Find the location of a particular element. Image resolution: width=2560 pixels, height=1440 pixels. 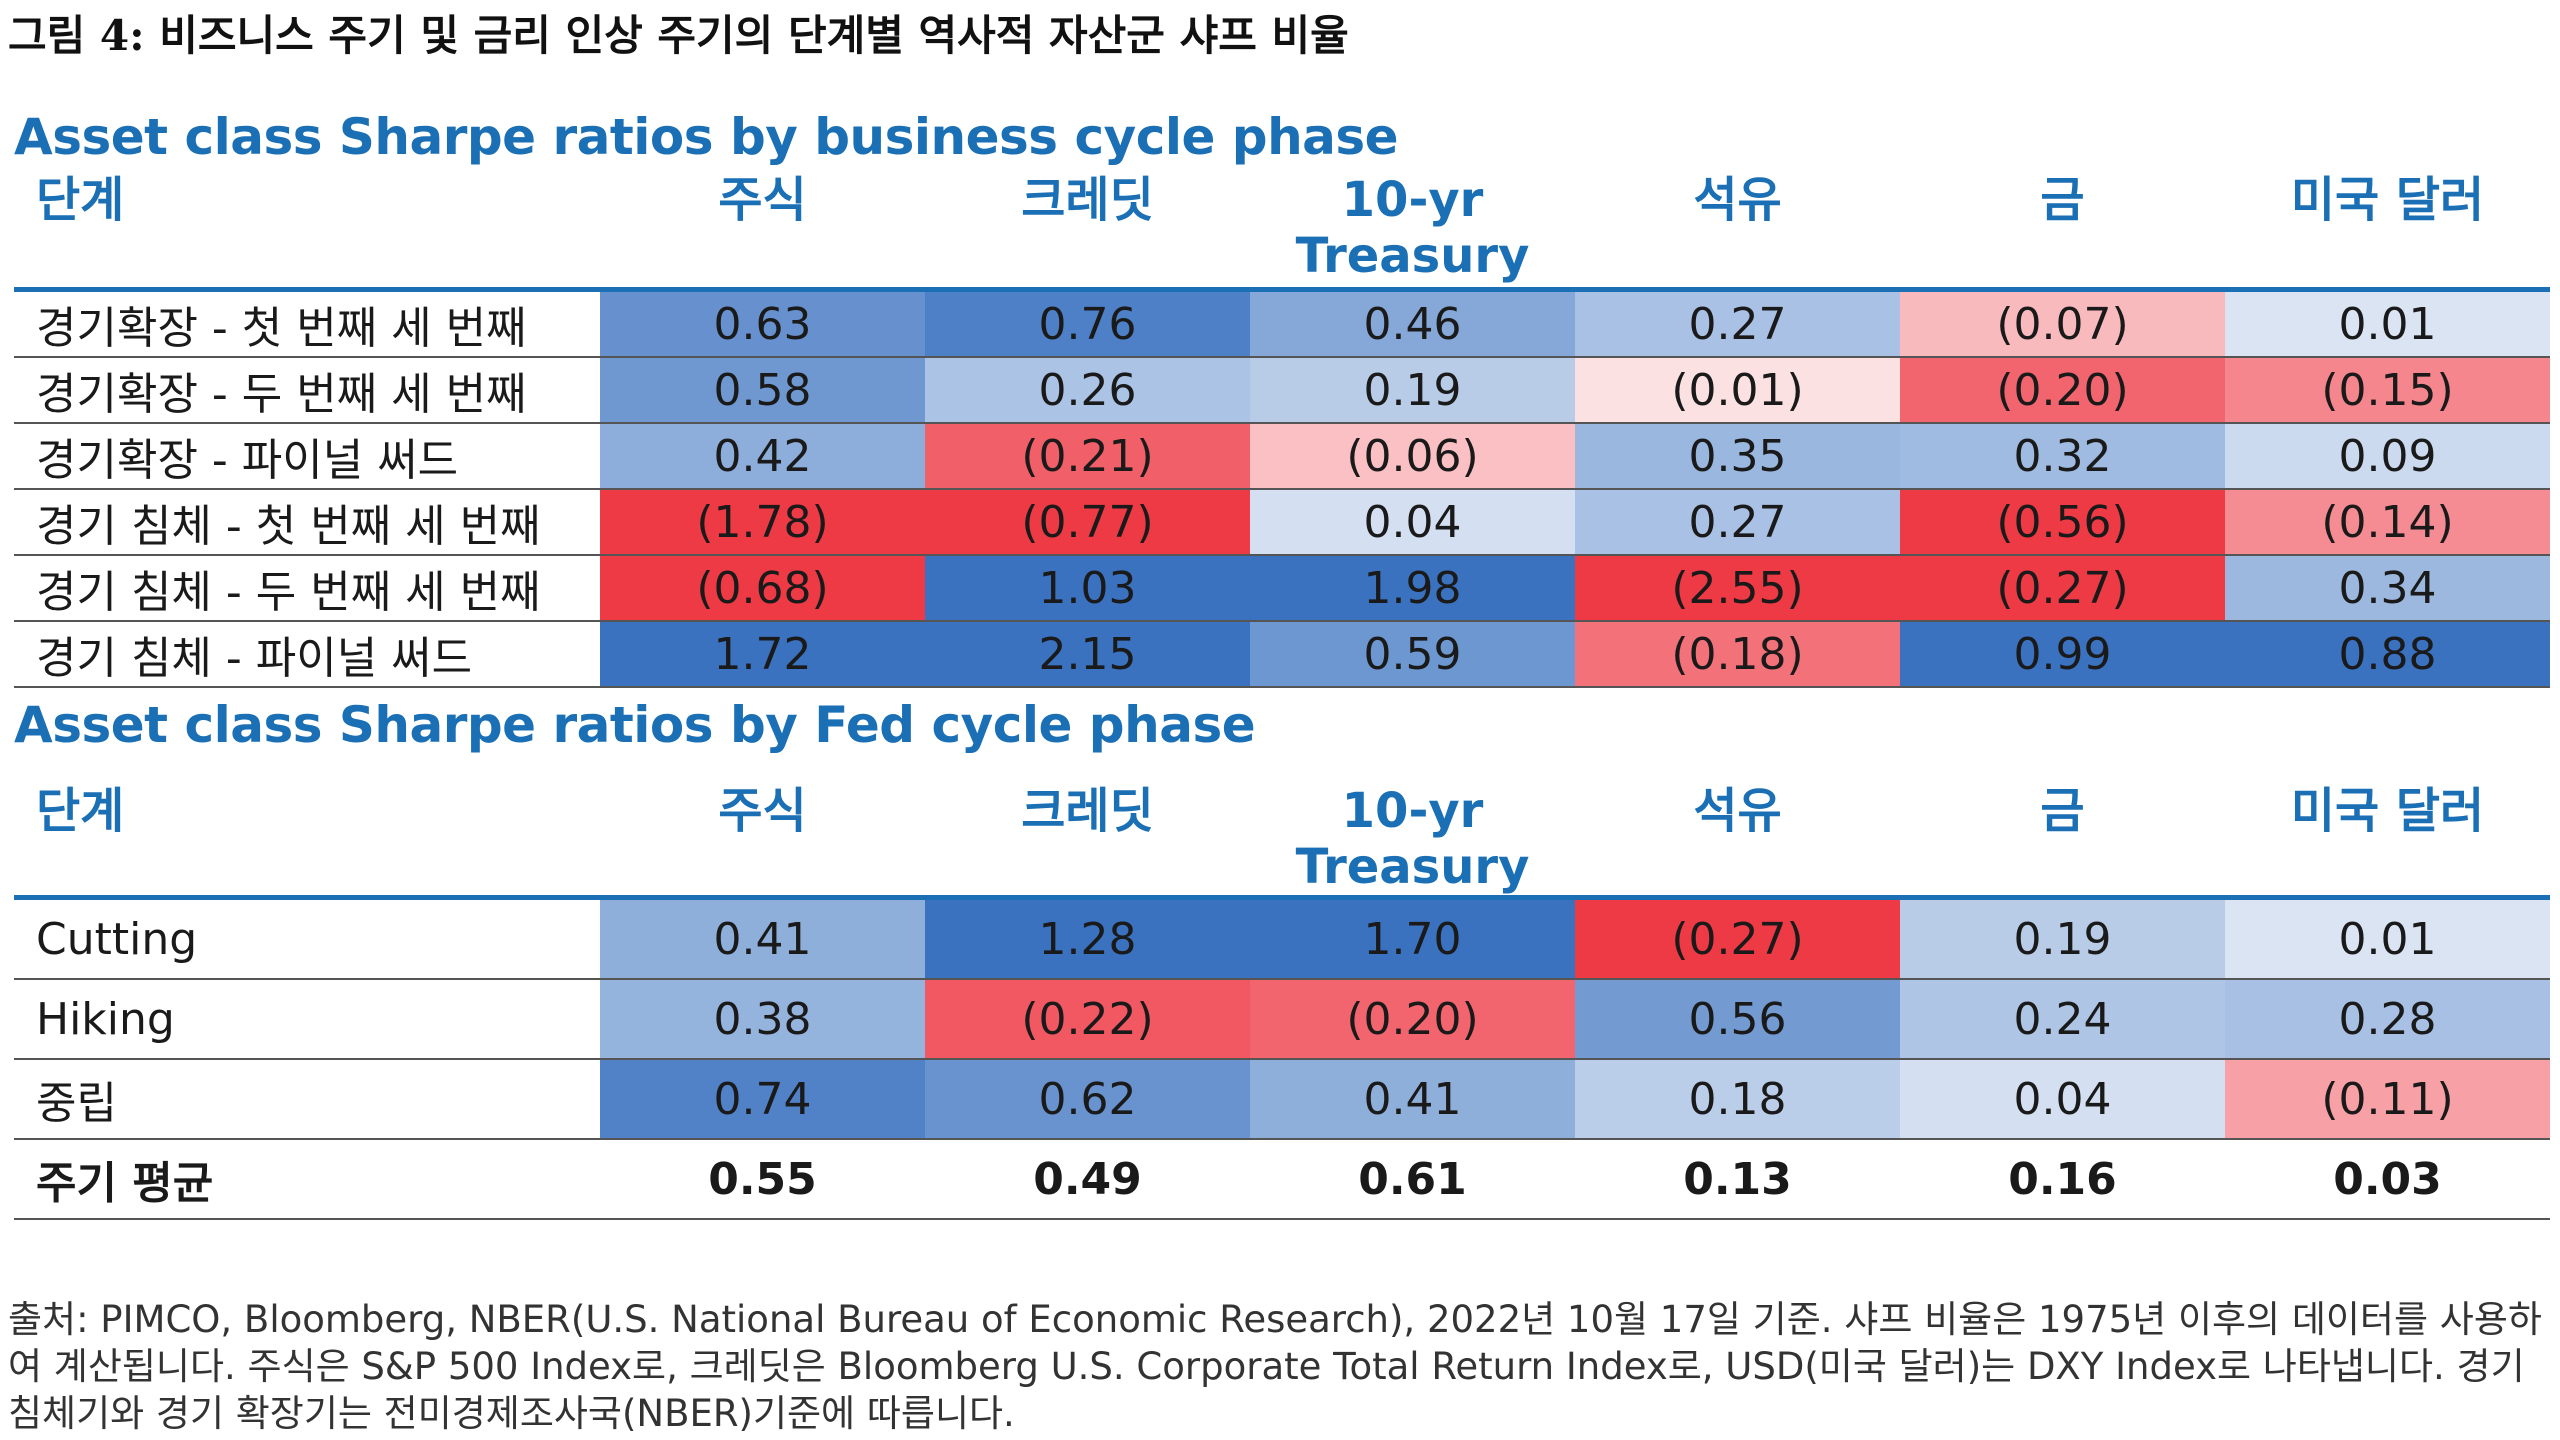

cell-equities: (0.68) is located at coordinates (762, 588).